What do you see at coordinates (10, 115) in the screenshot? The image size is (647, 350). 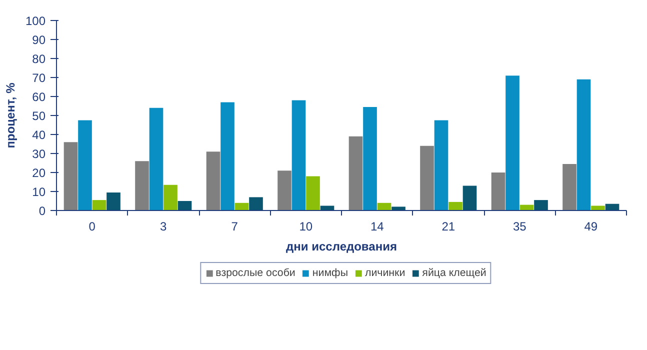 I see `y-axis-title: процент, %` at bounding box center [10, 115].